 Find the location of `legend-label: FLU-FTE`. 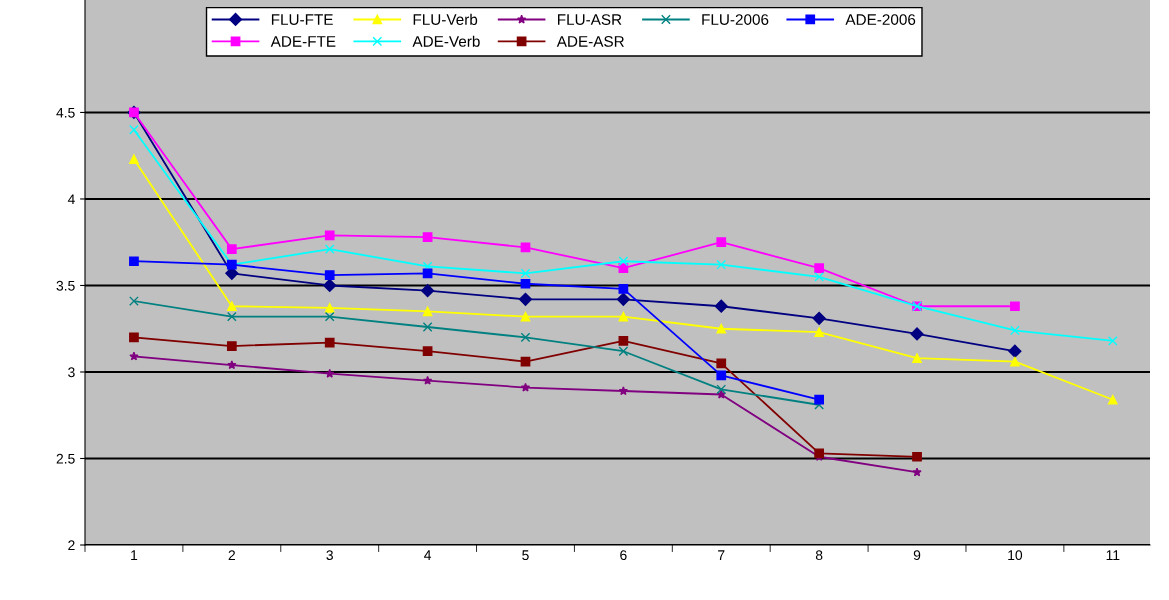

legend-label: FLU-FTE is located at coordinates (302, 19).